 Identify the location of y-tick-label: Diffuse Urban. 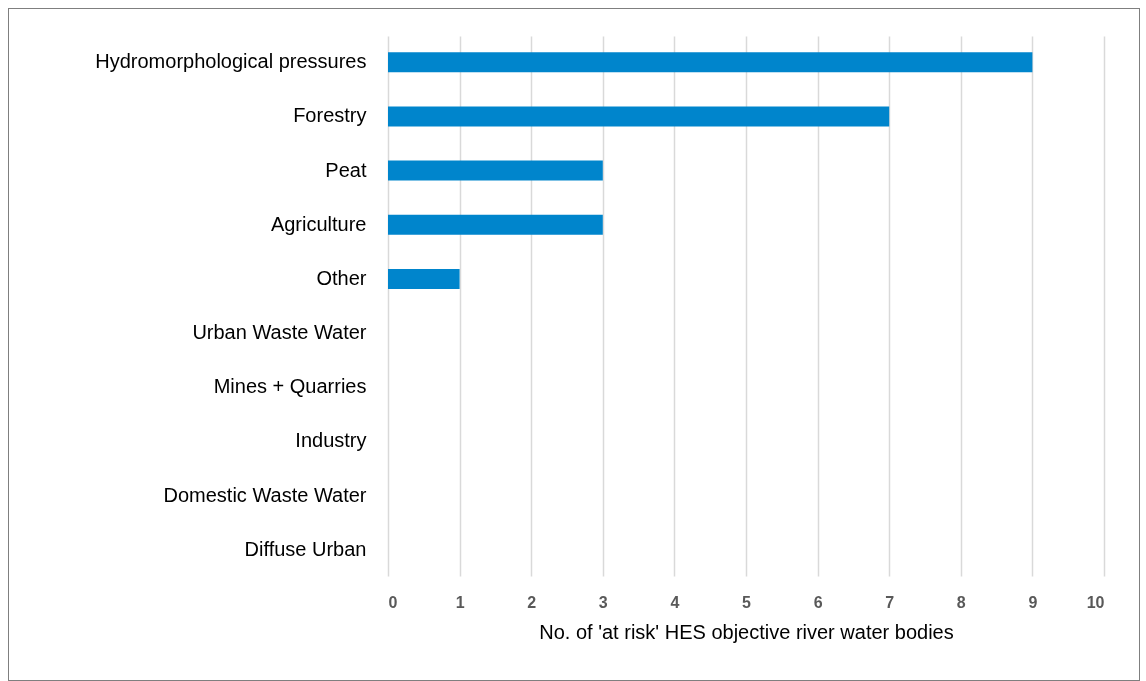
(305, 548).